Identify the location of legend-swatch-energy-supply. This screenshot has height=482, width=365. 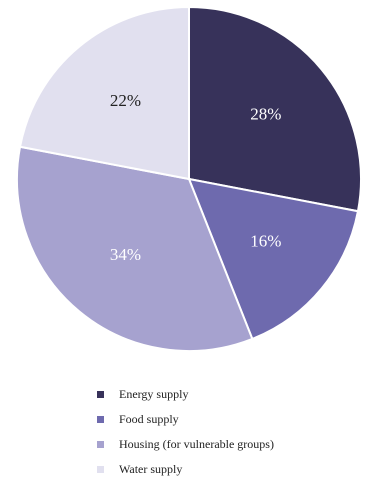
(100, 394).